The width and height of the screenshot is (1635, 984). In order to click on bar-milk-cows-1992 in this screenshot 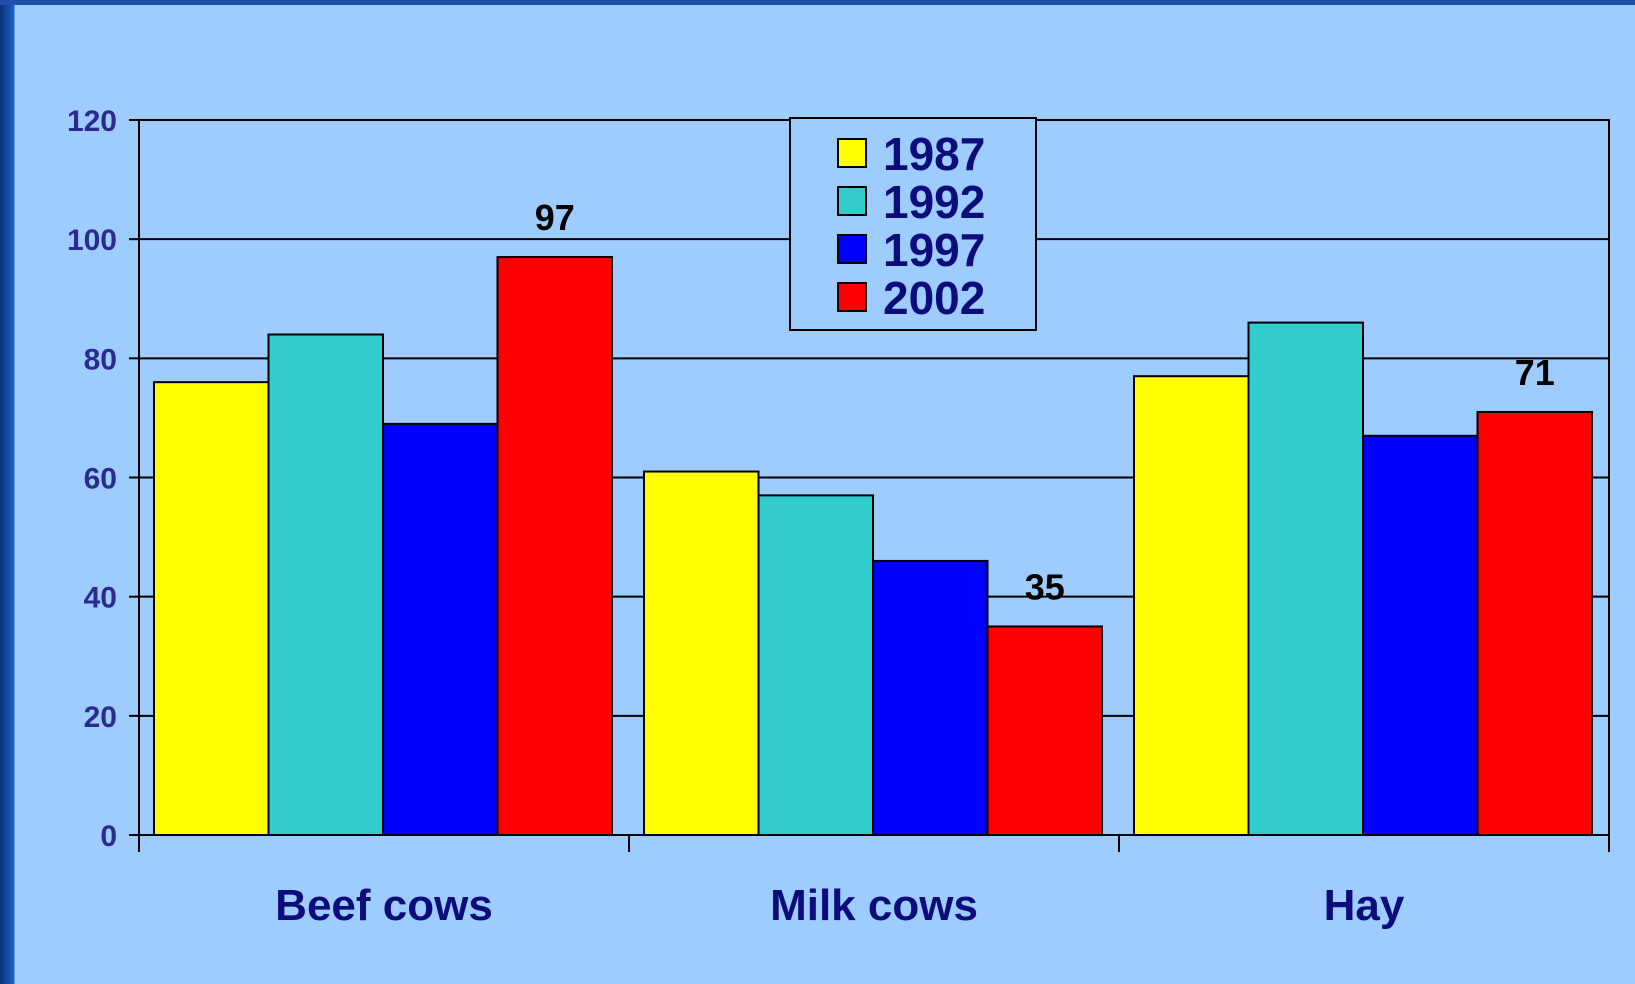, I will do `click(815, 665)`.